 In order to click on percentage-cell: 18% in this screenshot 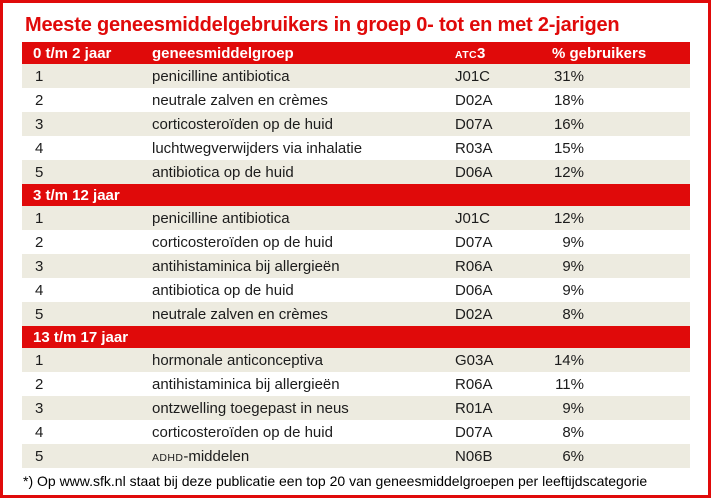, I will do `click(568, 100)`.